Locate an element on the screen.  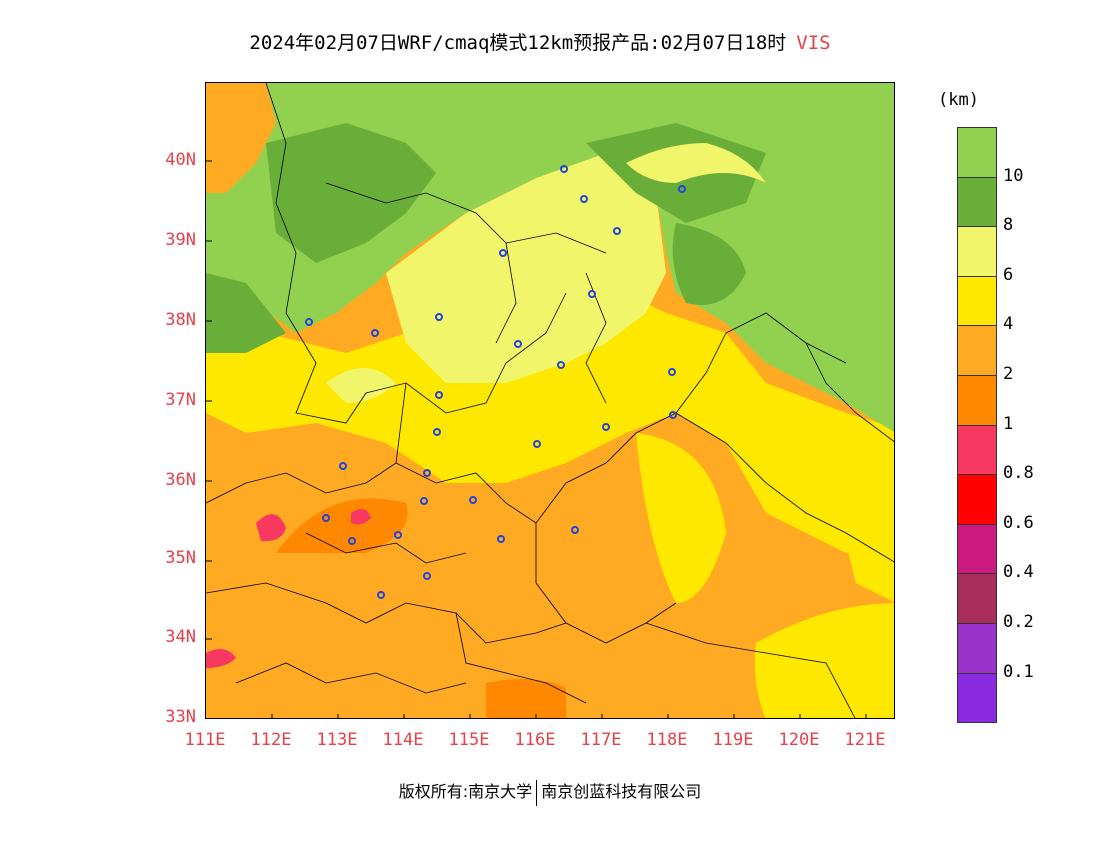
lon-label: 118E is located at coordinates (667, 740).